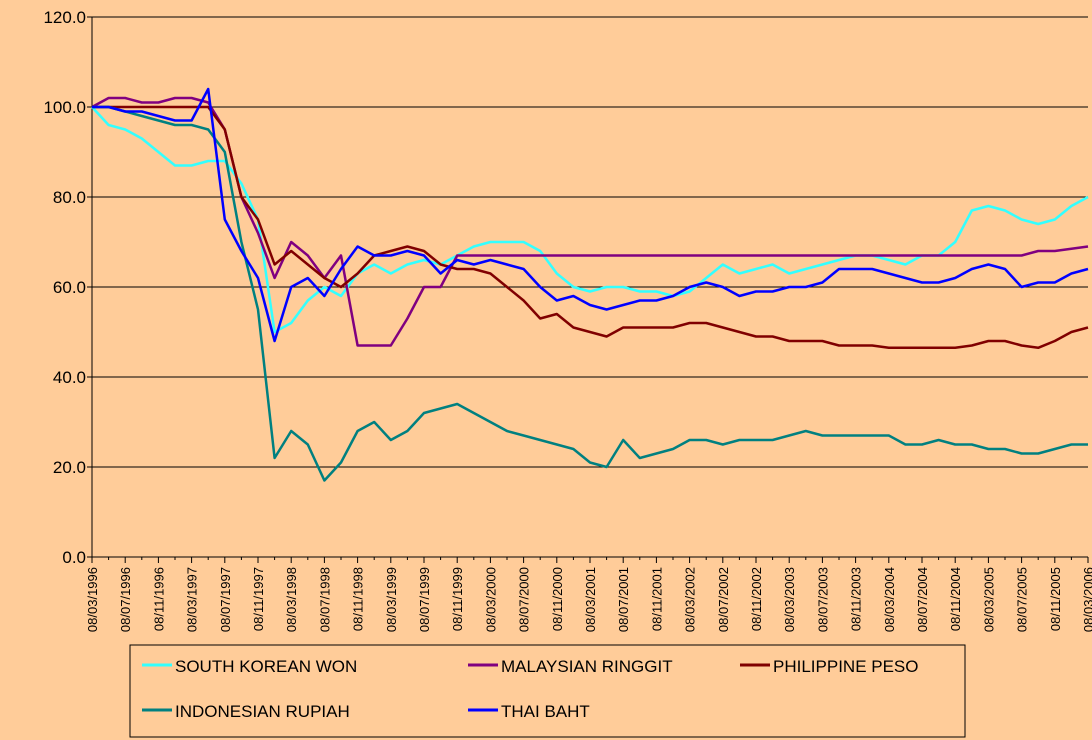 This screenshot has width=1092, height=740. I want to click on legend-label: PHILIPPINE PESO, so click(846, 666).